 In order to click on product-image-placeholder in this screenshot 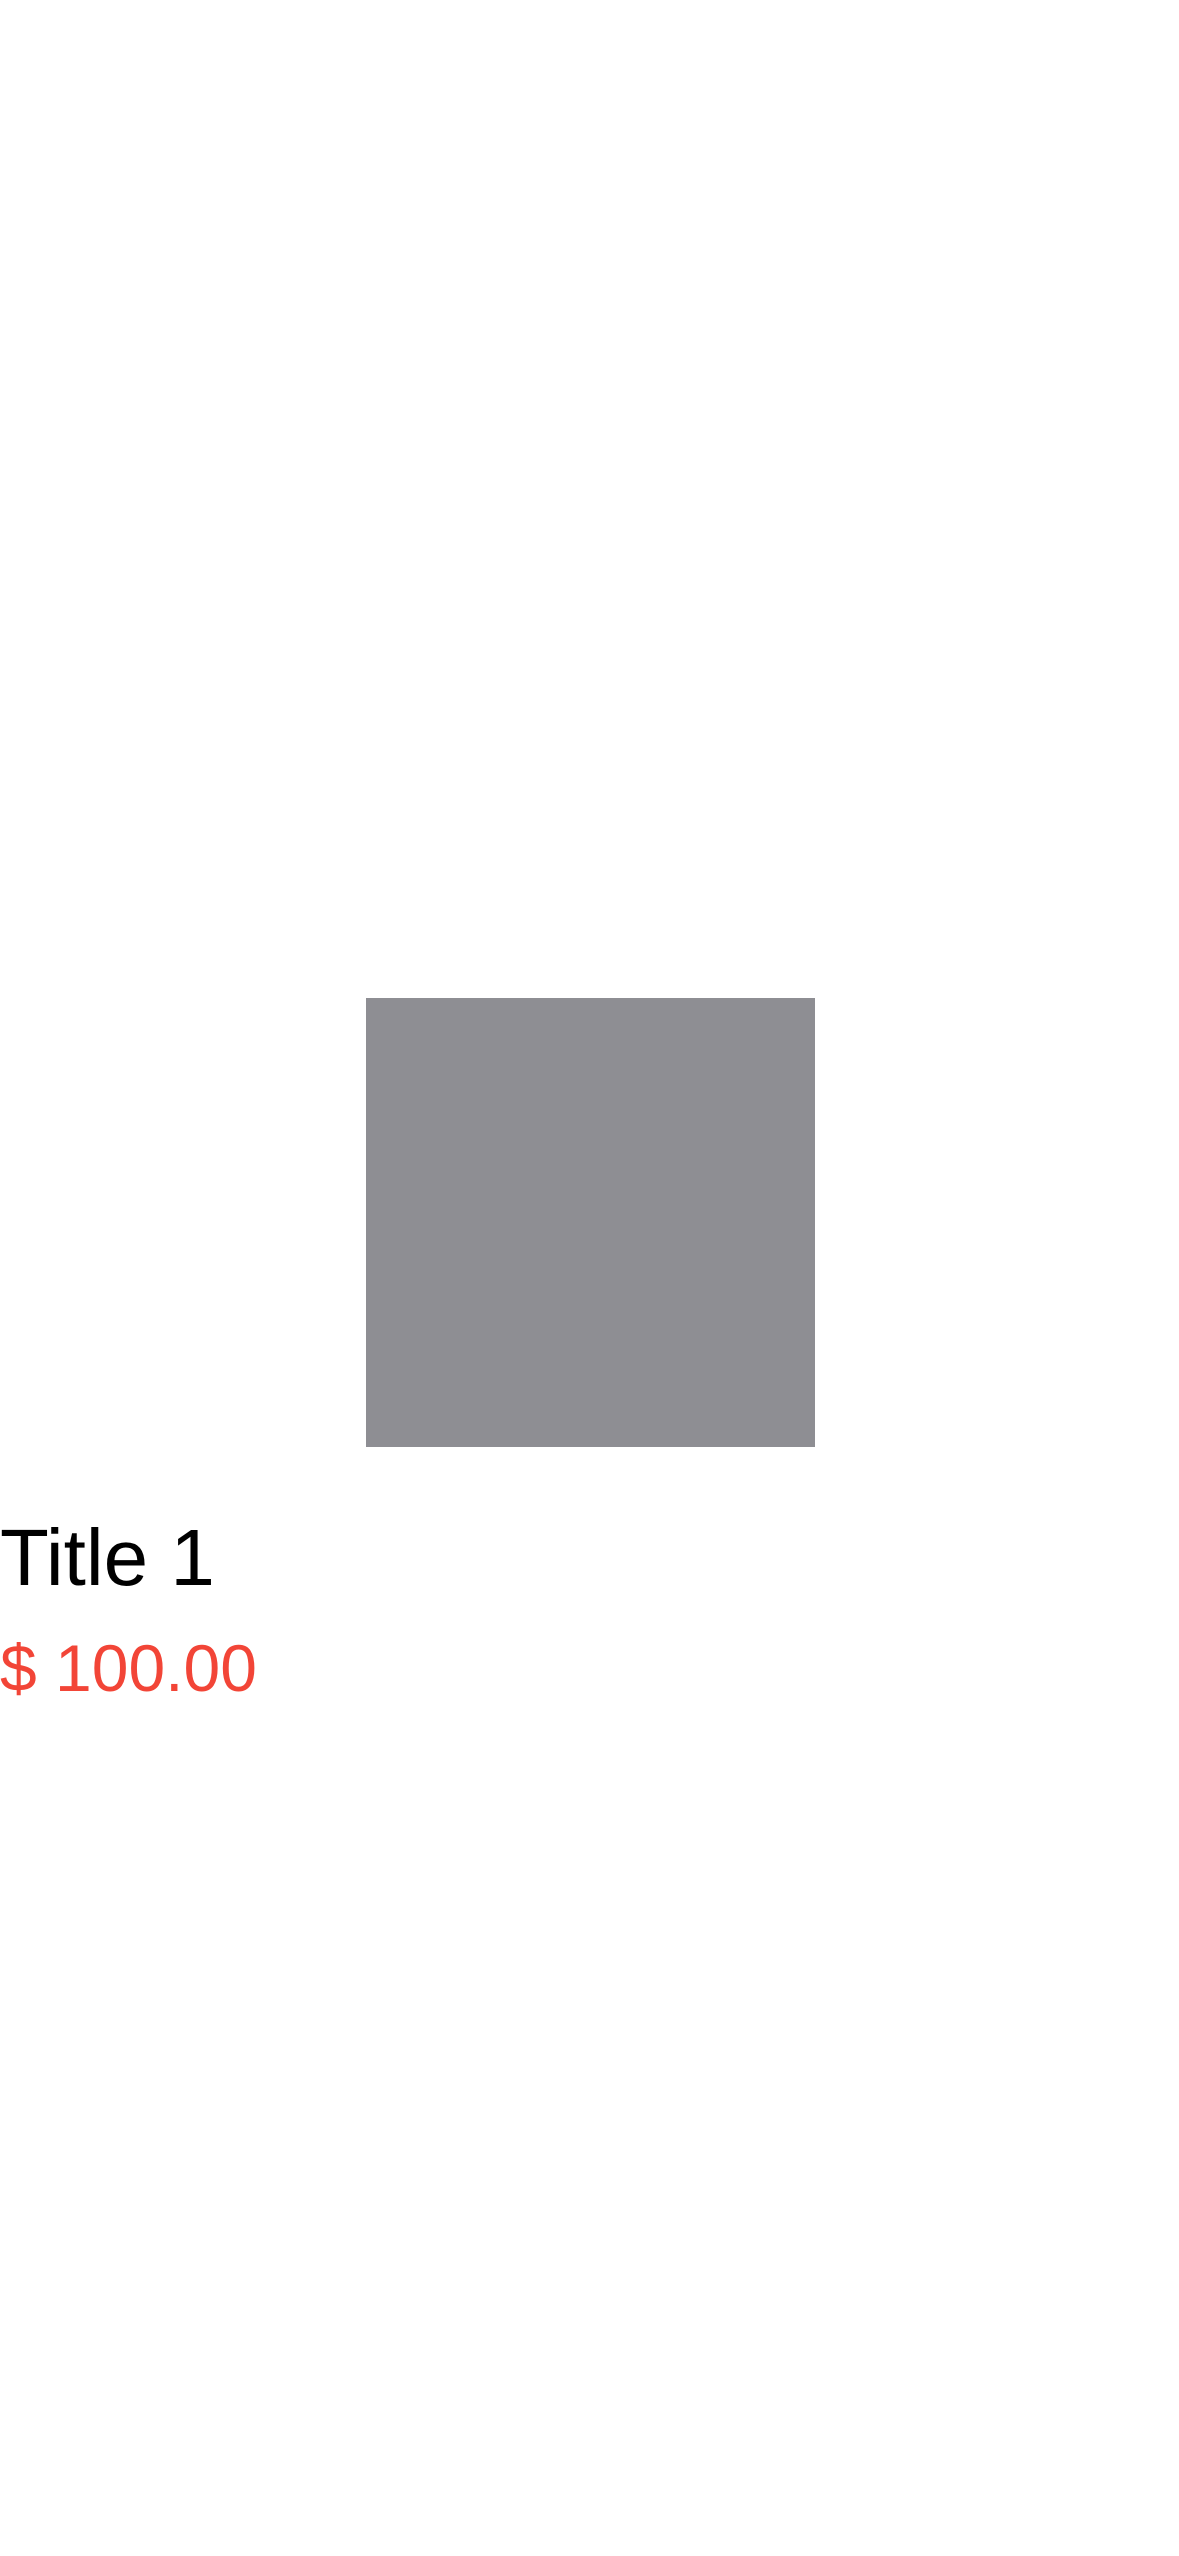, I will do `click(590, 1222)`.